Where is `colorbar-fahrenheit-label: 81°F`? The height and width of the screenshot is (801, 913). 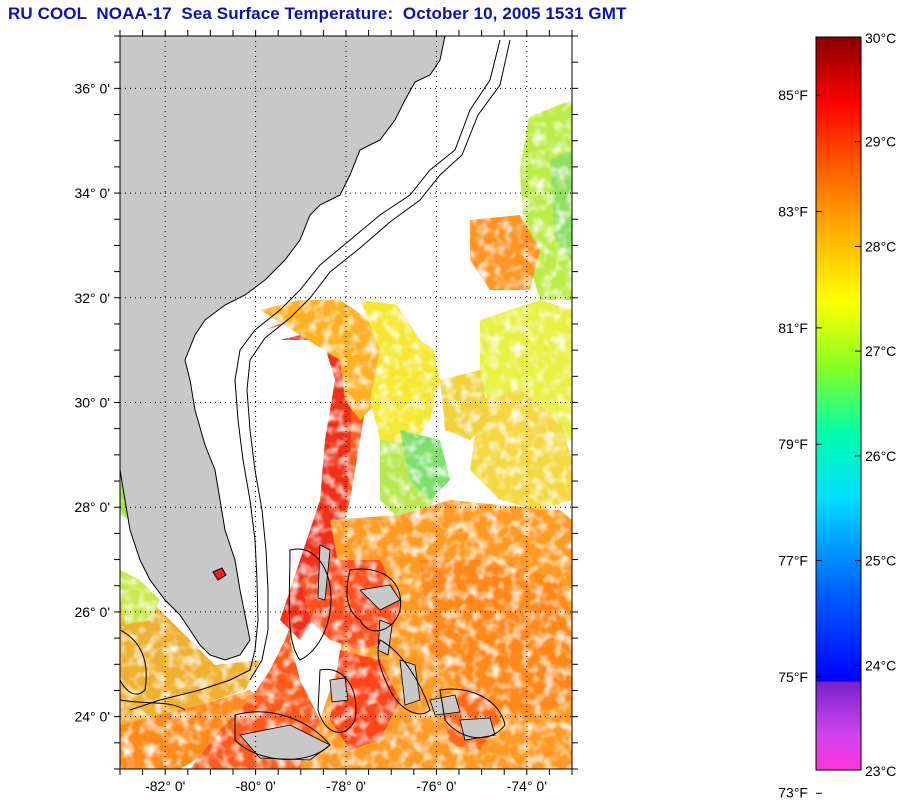 colorbar-fahrenheit-label: 81°F is located at coordinates (793, 328).